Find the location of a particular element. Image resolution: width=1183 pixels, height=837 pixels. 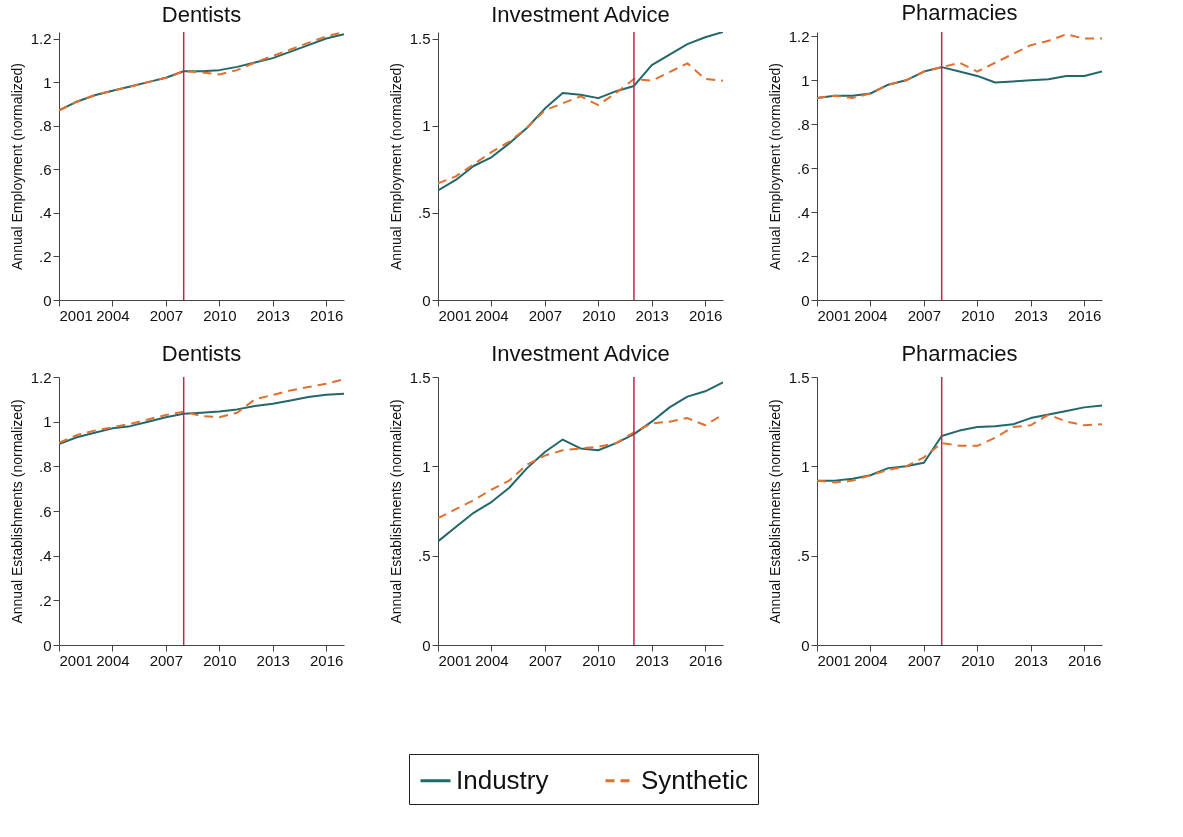

legend-label: Synthetic is located at coordinates (694, 779).